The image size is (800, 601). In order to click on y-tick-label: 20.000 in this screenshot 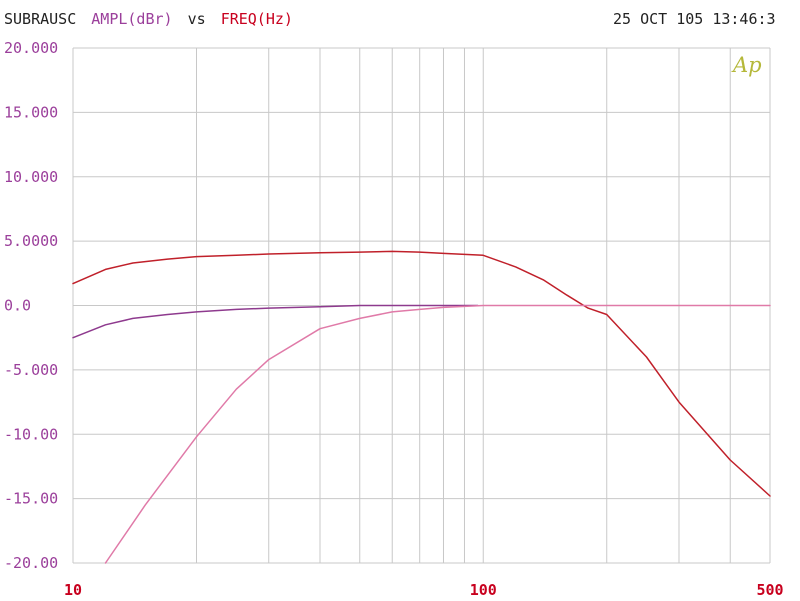, I will do `click(31, 48)`.